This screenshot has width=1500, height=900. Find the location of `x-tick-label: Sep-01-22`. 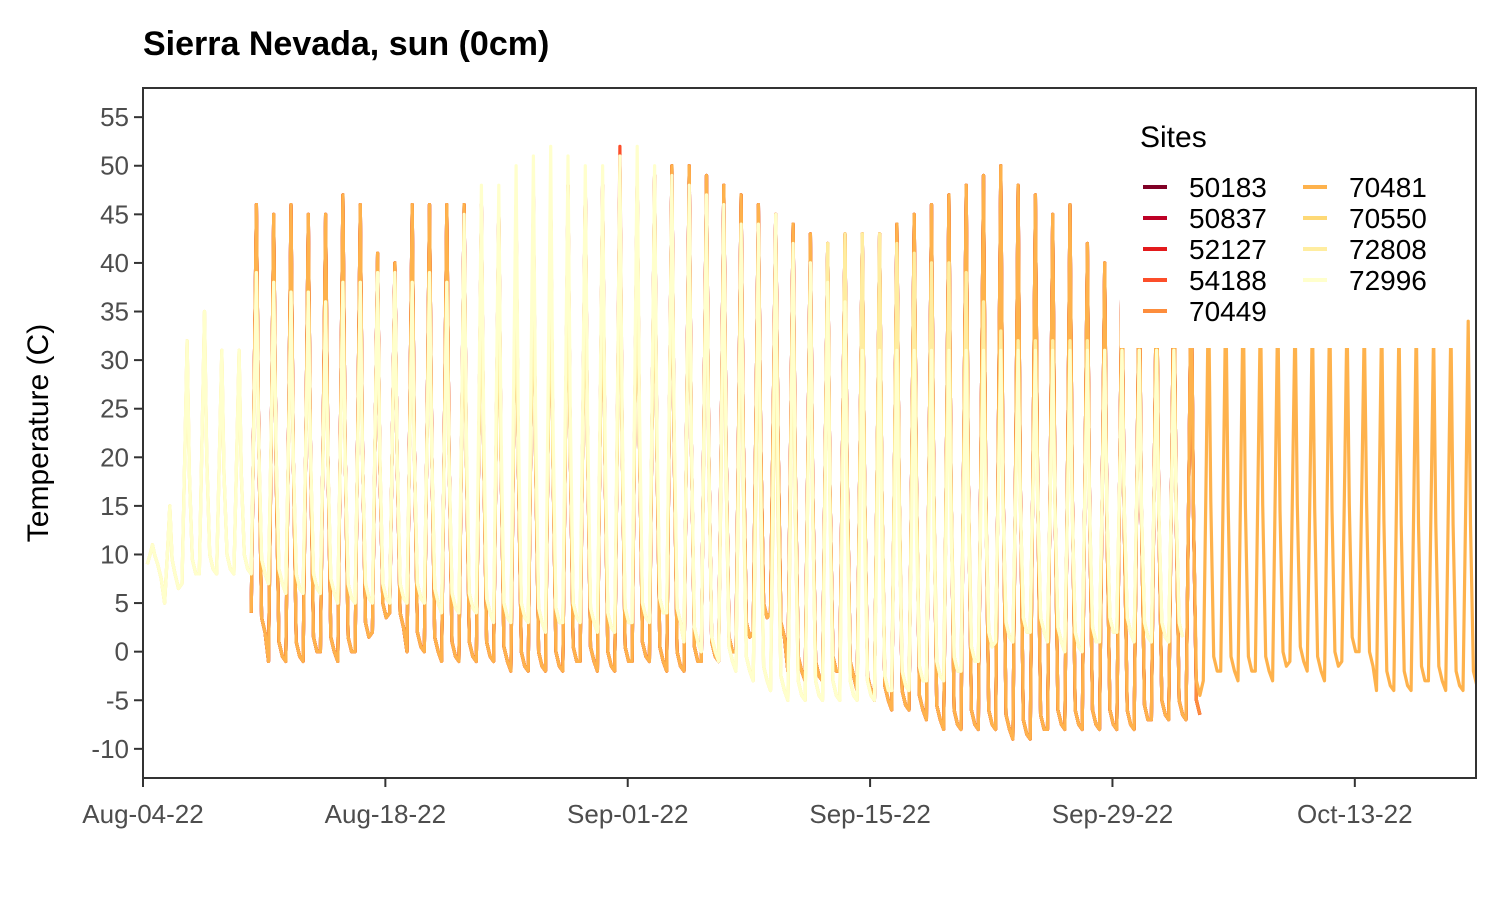

x-tick-label: Sep-01-22 is located at coordinates (627, 814).